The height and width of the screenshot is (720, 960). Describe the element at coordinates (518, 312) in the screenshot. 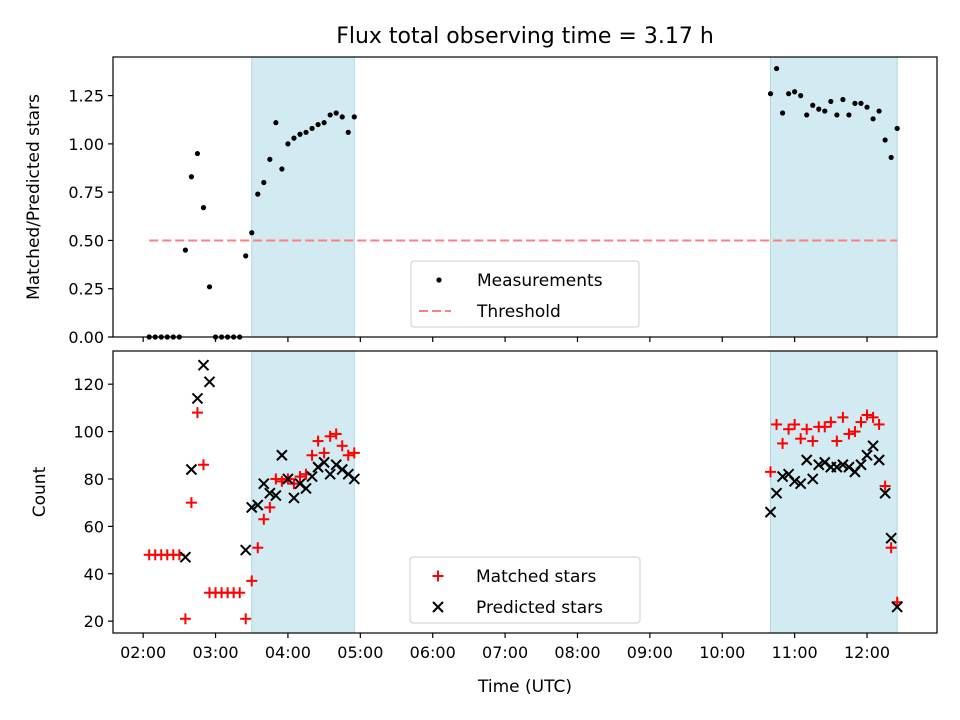

I see `legend-label: Threshold` at that location.